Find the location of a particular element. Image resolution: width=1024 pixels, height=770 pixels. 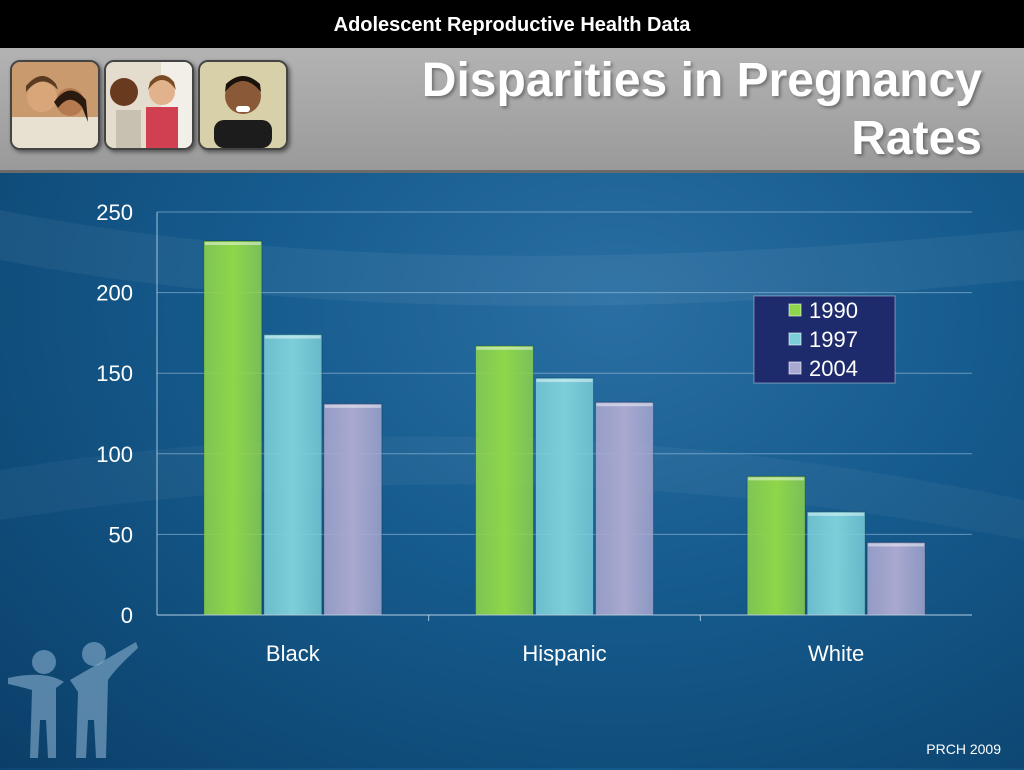

bar-hispanic-1997 is located at coordinates (564, 496).